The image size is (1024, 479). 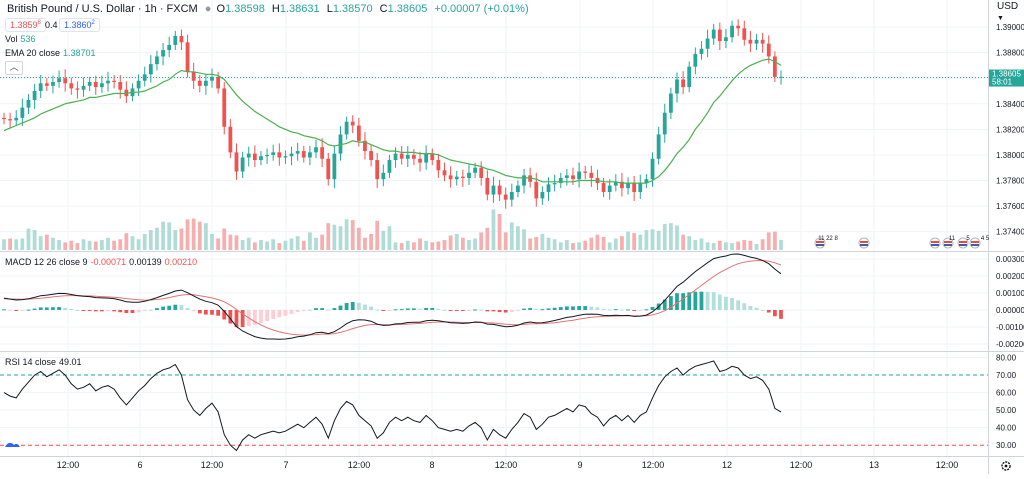 What do you see at coordinates (20, 39) in the screenshot?
I see `volume-legend: Vol 536` at bounding box center [20, 39].